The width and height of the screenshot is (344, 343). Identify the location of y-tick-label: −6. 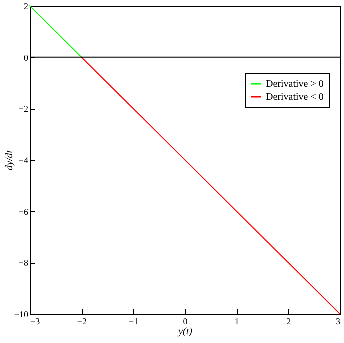
(23, 211).